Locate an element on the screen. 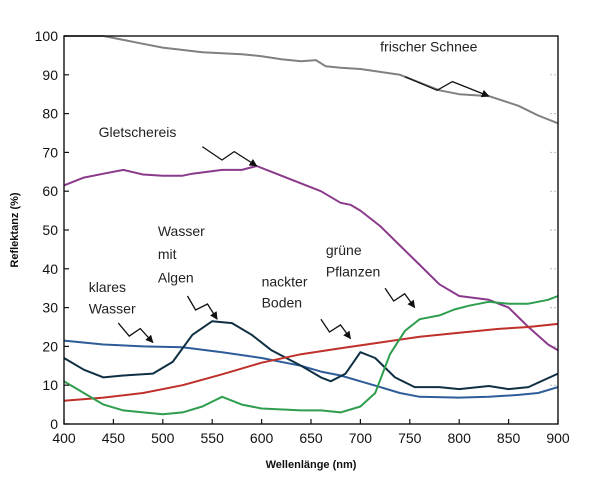 This screenshot has height=488, width=591. series-line-wasser-mit-algen is located at coordinates (311, 355).